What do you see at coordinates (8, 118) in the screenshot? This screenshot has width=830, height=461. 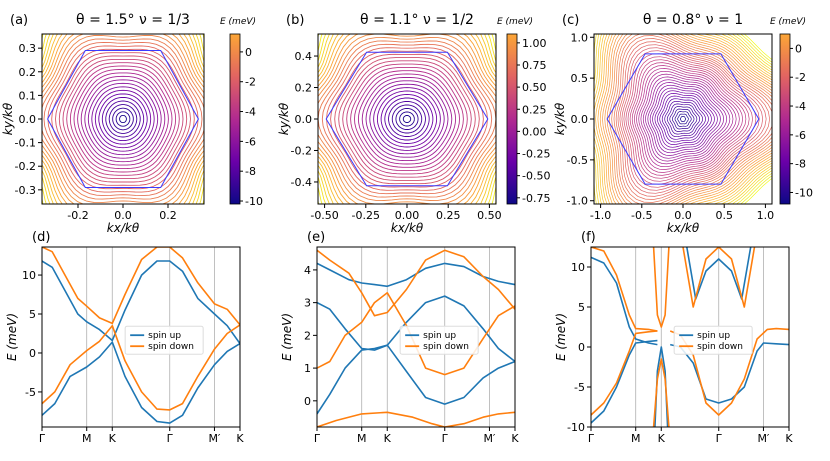 I see `panel-a-ylabel: ky/kθ` at bounding box center [8, 118].